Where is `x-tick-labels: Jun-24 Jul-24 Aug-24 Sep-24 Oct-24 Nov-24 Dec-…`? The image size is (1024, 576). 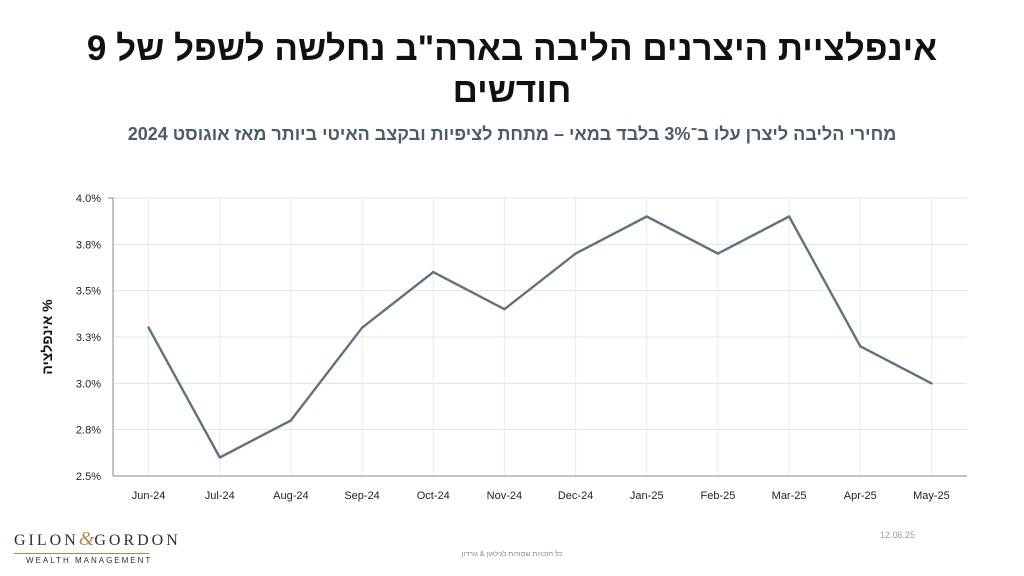 x-tick-labels: Jun-24 Jul-24 Aug-24 Sep-24 Oct-24 Nov-24 Dec-… is located at coordinates (541, 496).